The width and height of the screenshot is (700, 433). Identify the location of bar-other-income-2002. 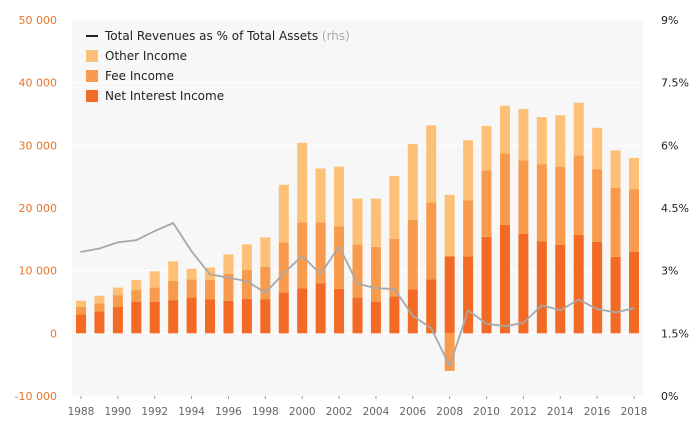
(339, 196).